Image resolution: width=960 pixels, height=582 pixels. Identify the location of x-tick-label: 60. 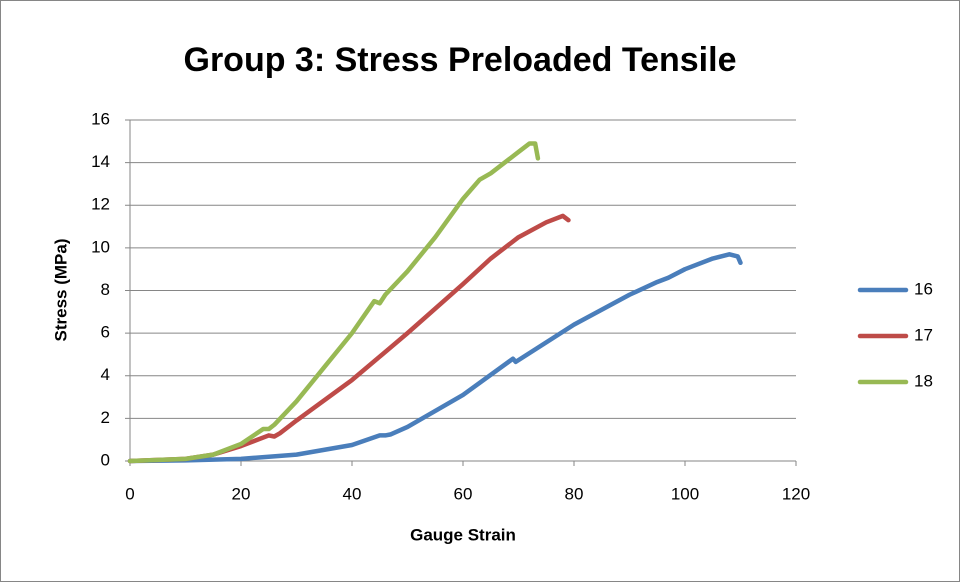
(463, 493).